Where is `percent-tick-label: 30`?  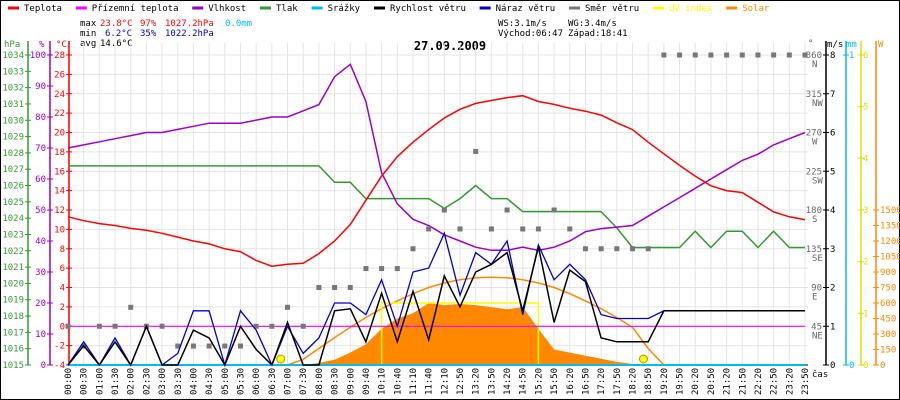
percent-tick-label: 30 is located at coordinates (40, 273).